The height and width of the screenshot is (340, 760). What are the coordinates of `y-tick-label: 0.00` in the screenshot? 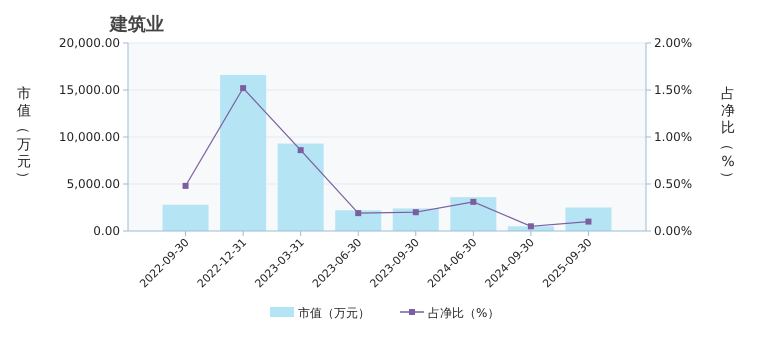 It's located at (106, 231).